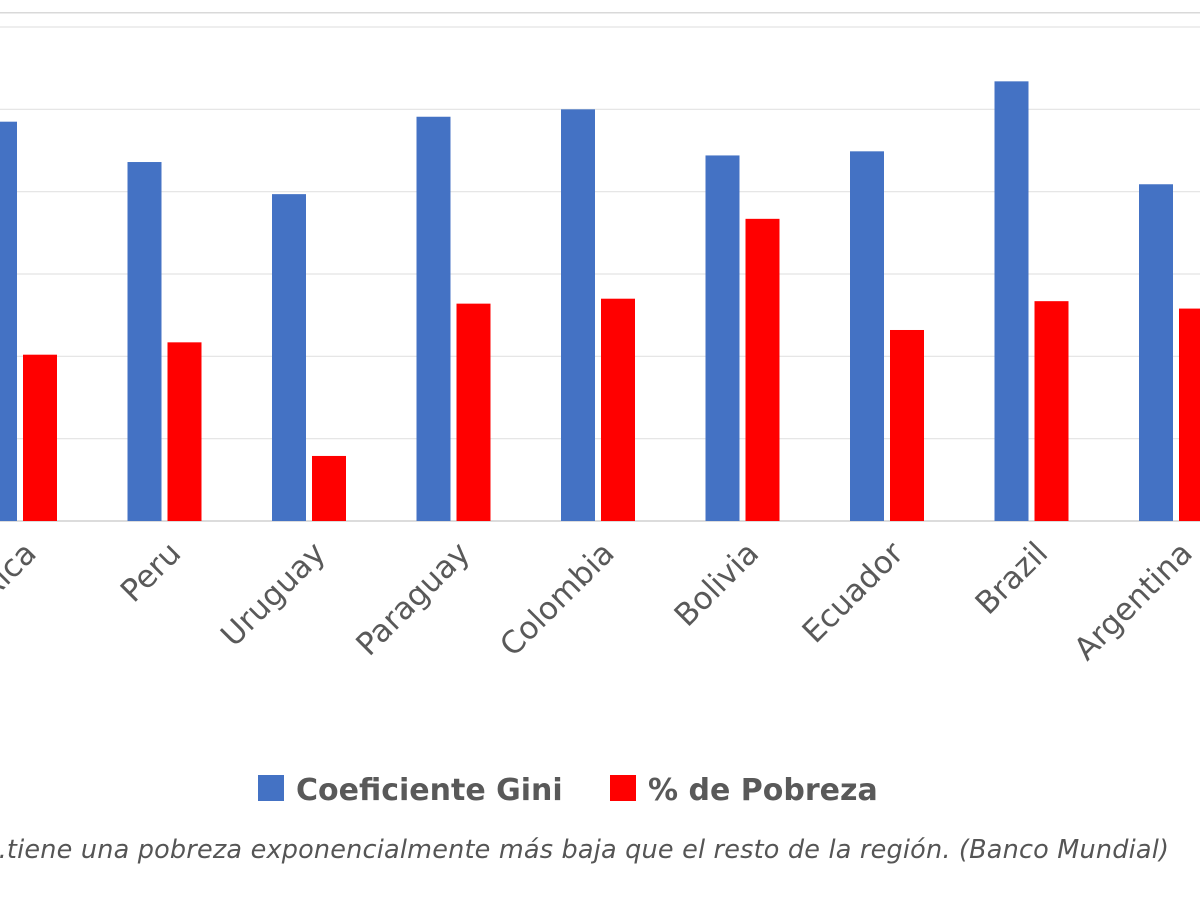 This screenshot has width=1200, height=900. What do you see at coordinates (8, 321) in the screenshot?
I see `bar-gini-costa-rica` at bounding box center [8, 321].